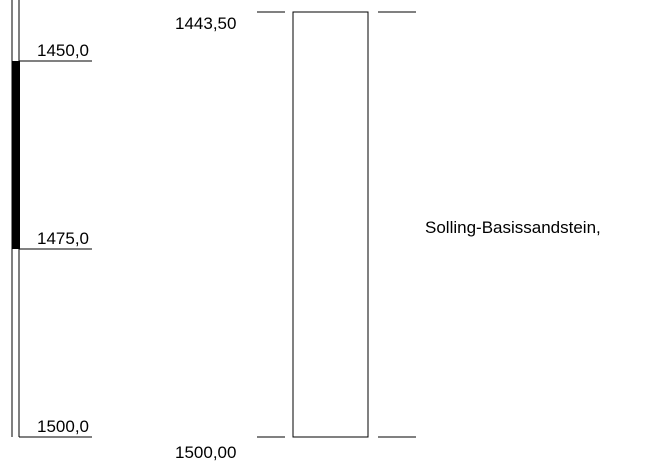 This screenshot has height=474, width=658. What do you see at coordinates (63, 50) in the screenshot?
I see `tick-label-1450: 1450,0` at bounding box center [63, 50].